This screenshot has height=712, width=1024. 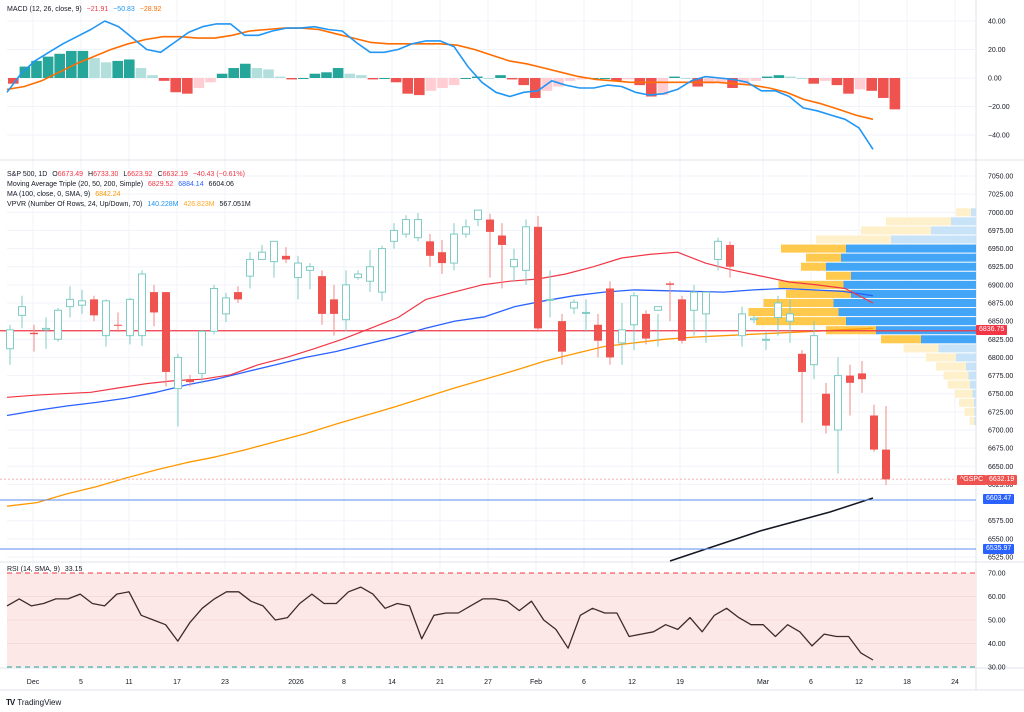 What do you see at coordinates (44, 9) in the screenshot?
I see `macd-legend-label: MACD (12, 26, close, 9)` at bounding box center [44, 9].